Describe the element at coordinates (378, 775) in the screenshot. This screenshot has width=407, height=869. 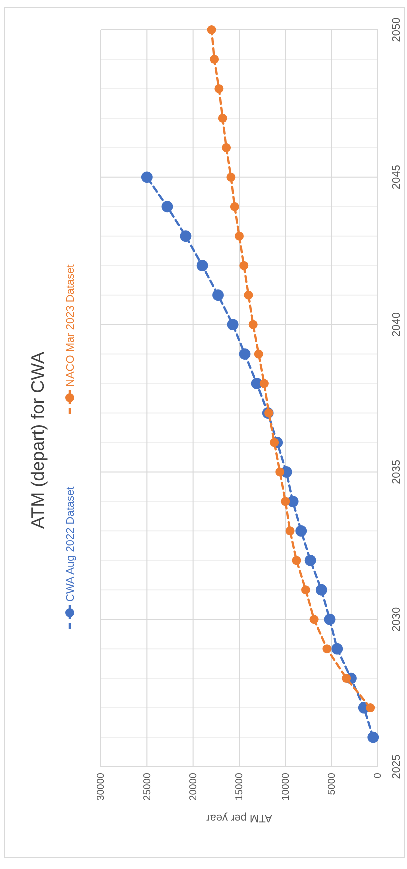
I see `x-tick-label: 0` at that location.